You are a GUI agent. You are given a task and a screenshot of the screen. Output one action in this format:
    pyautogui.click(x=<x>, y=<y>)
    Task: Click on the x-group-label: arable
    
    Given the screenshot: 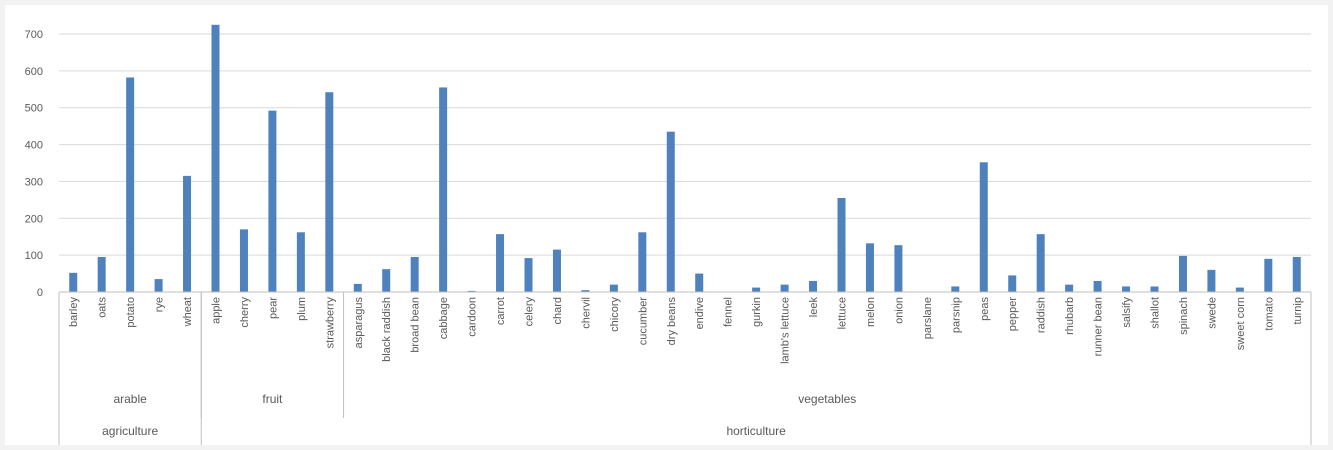 What is the action you would take?
    pyautogui.click(x=130, y=399)
    